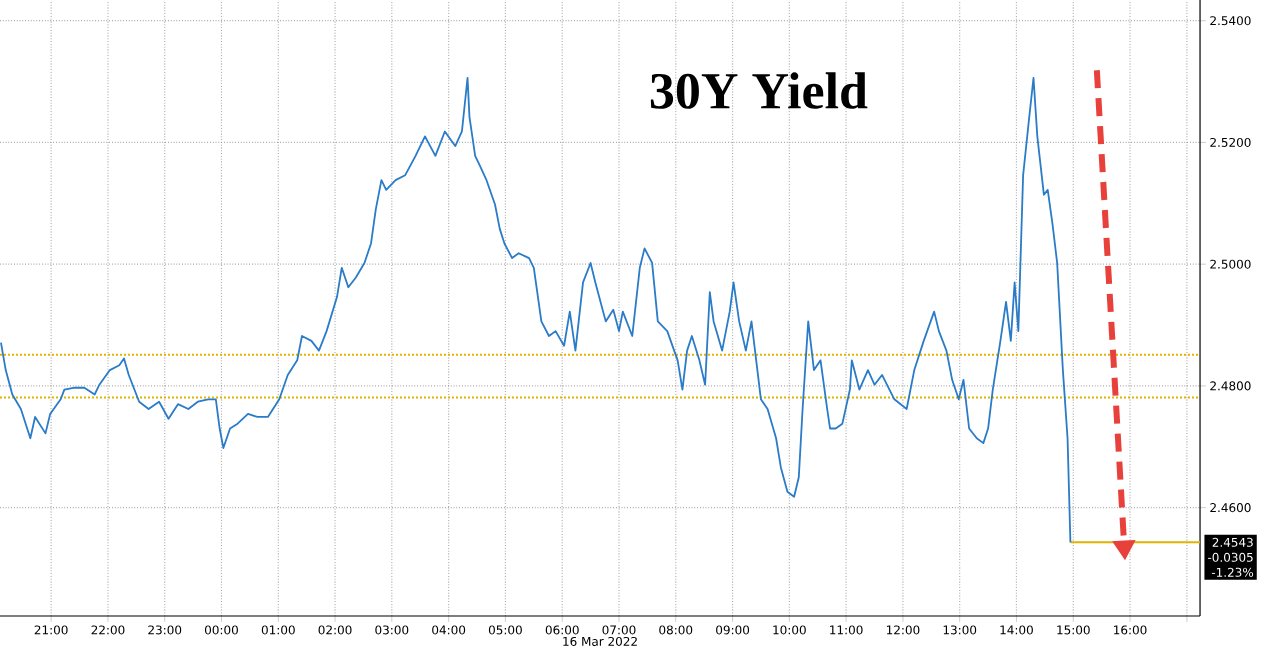  I want to click on text: 30Y Yield, so click(759, 90).